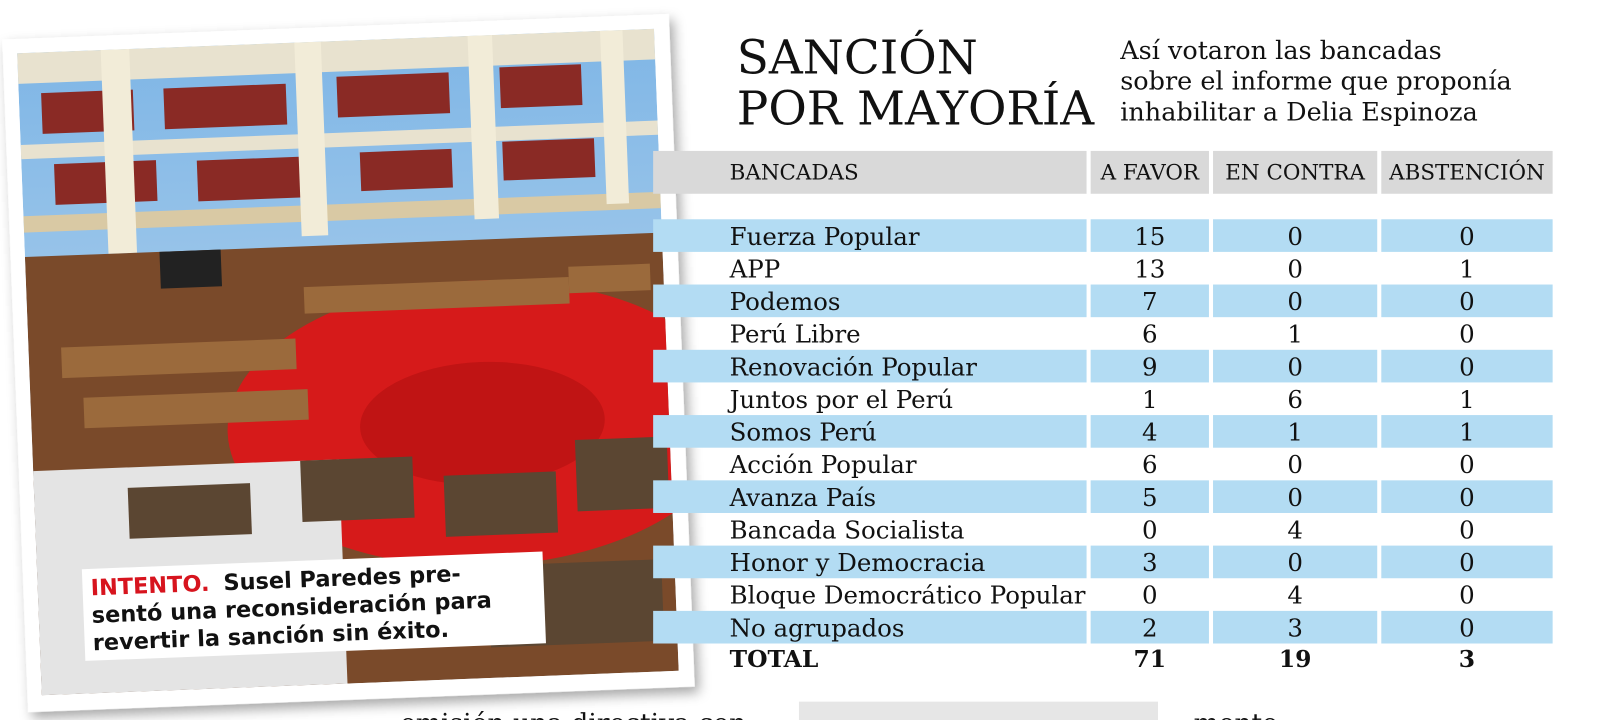  What do you see at coordinates (794, 172) in the screenshot?
I see `column-header: BANCADAS` at bounding box center [794, 172].